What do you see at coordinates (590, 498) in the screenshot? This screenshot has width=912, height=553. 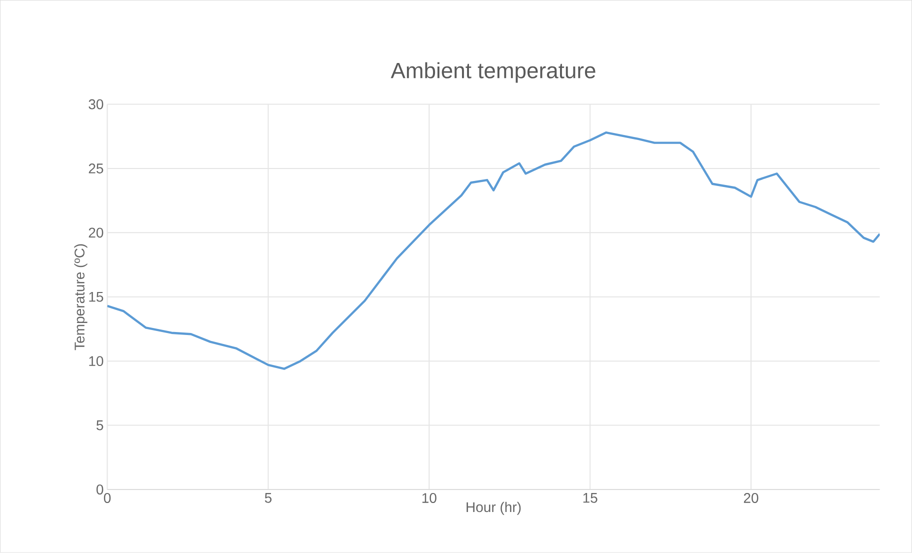 I see `x-tick-label: 15` at bounding box center [590, 498].